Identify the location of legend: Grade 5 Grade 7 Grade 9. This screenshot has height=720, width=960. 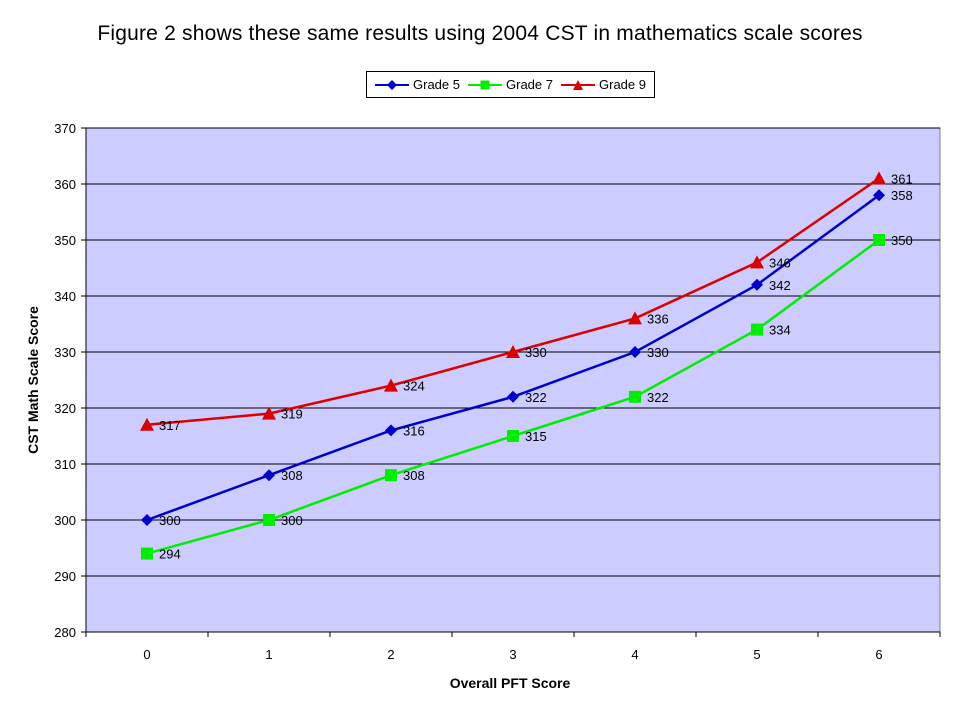
(510, 84).